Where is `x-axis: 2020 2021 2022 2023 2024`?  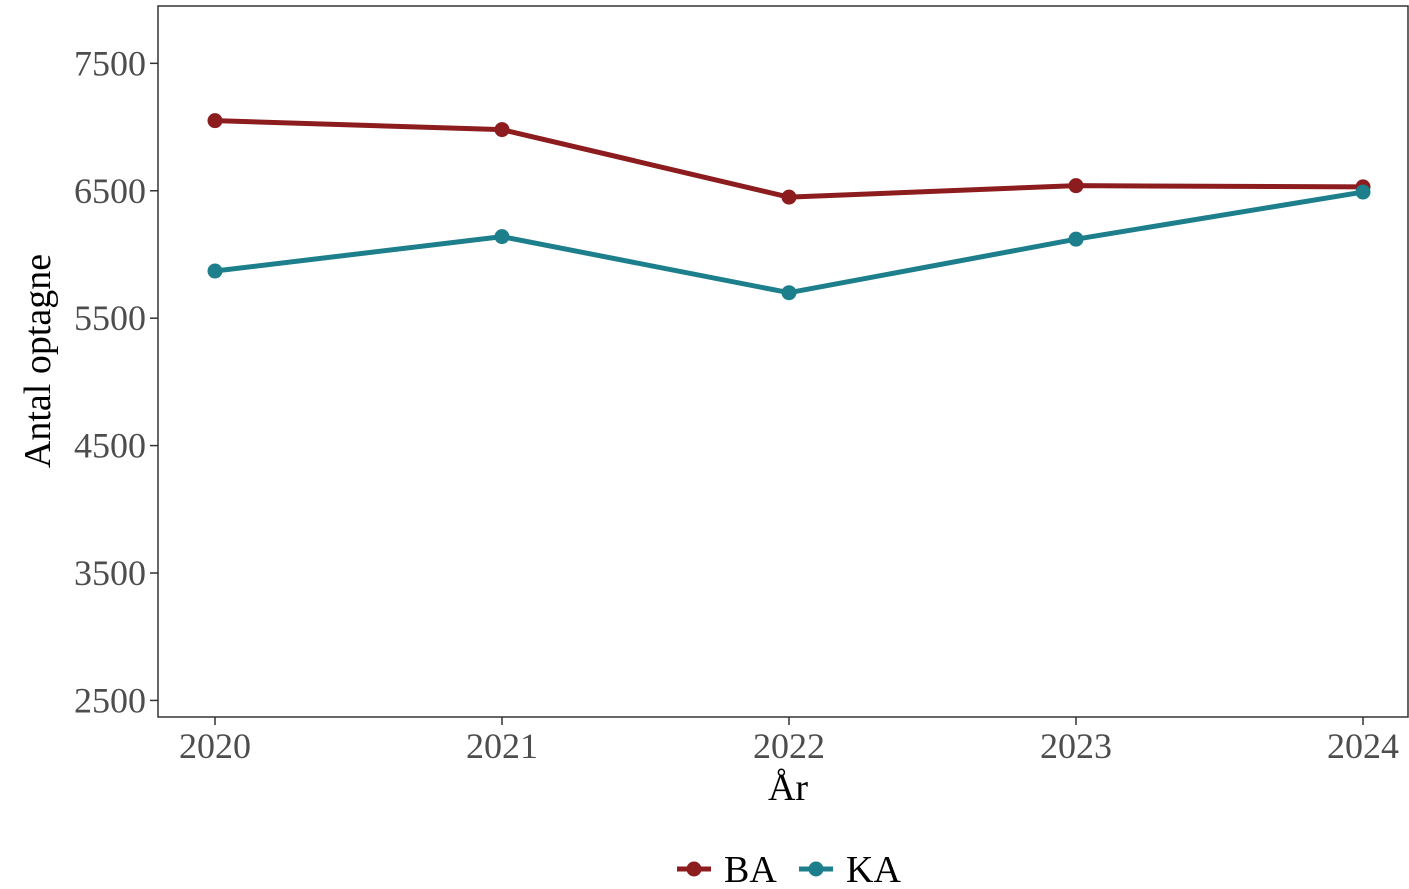 x-axis: 2020 2021 2022 2023 2024 is located at coordinates (789, 741).